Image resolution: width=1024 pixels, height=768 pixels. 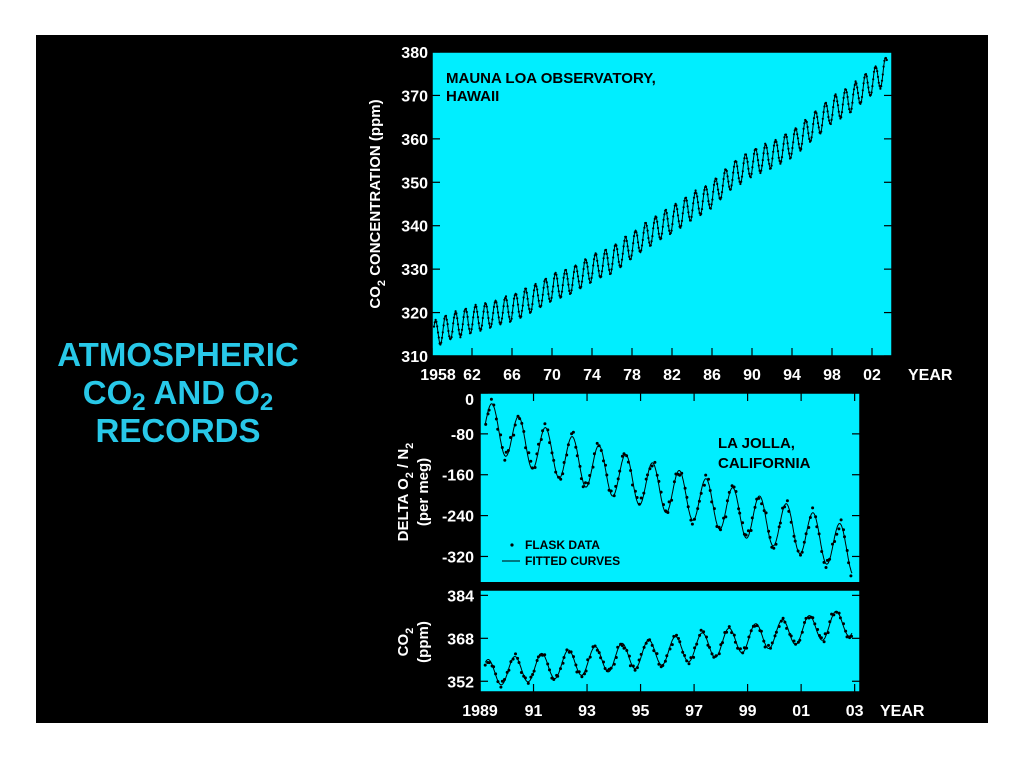 I want to click on mauna-loa-xtick-label: 78, so click(x=632, y=375).